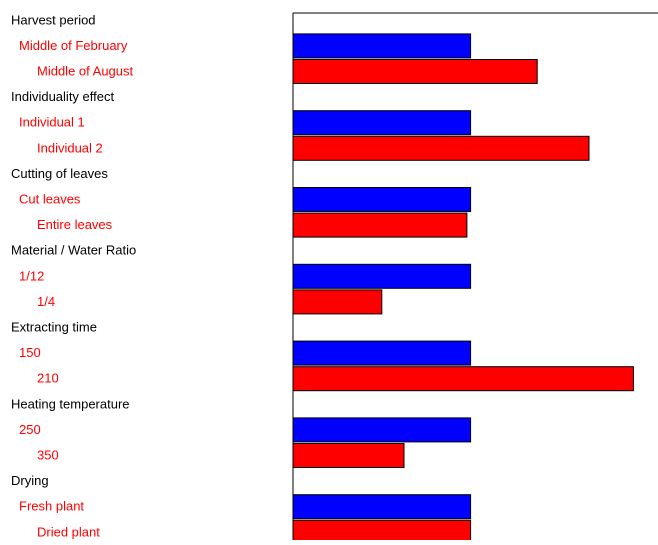 The width and height of the screenshot is (658, 545). Describe the element at coordinates (59, 173) in the screenshot. I see `factor-label: Cutting of leaves` at that location.